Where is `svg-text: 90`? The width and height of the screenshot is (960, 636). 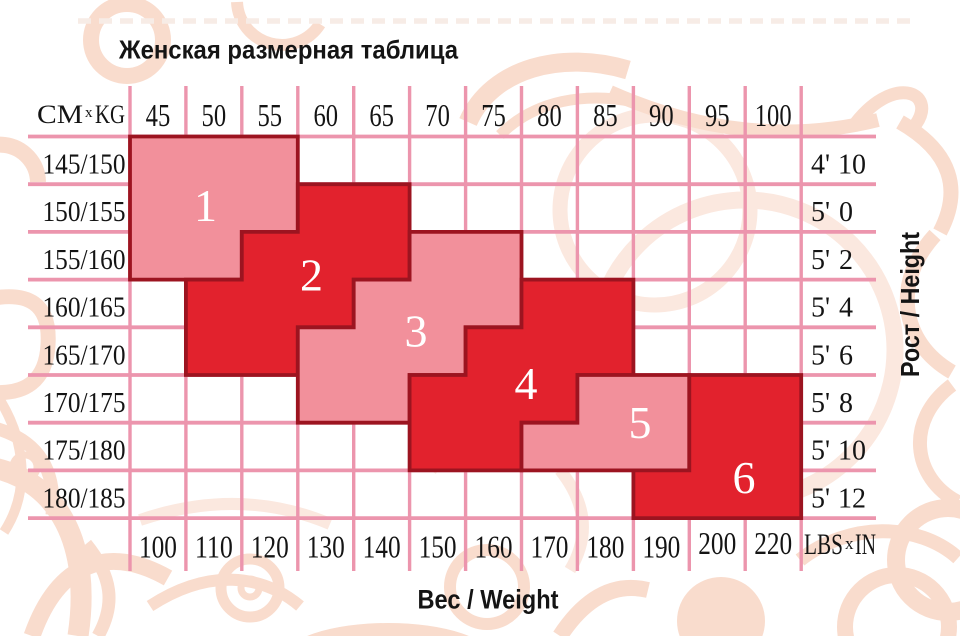 svg-text: 90 is located at coordinates (661, 115).